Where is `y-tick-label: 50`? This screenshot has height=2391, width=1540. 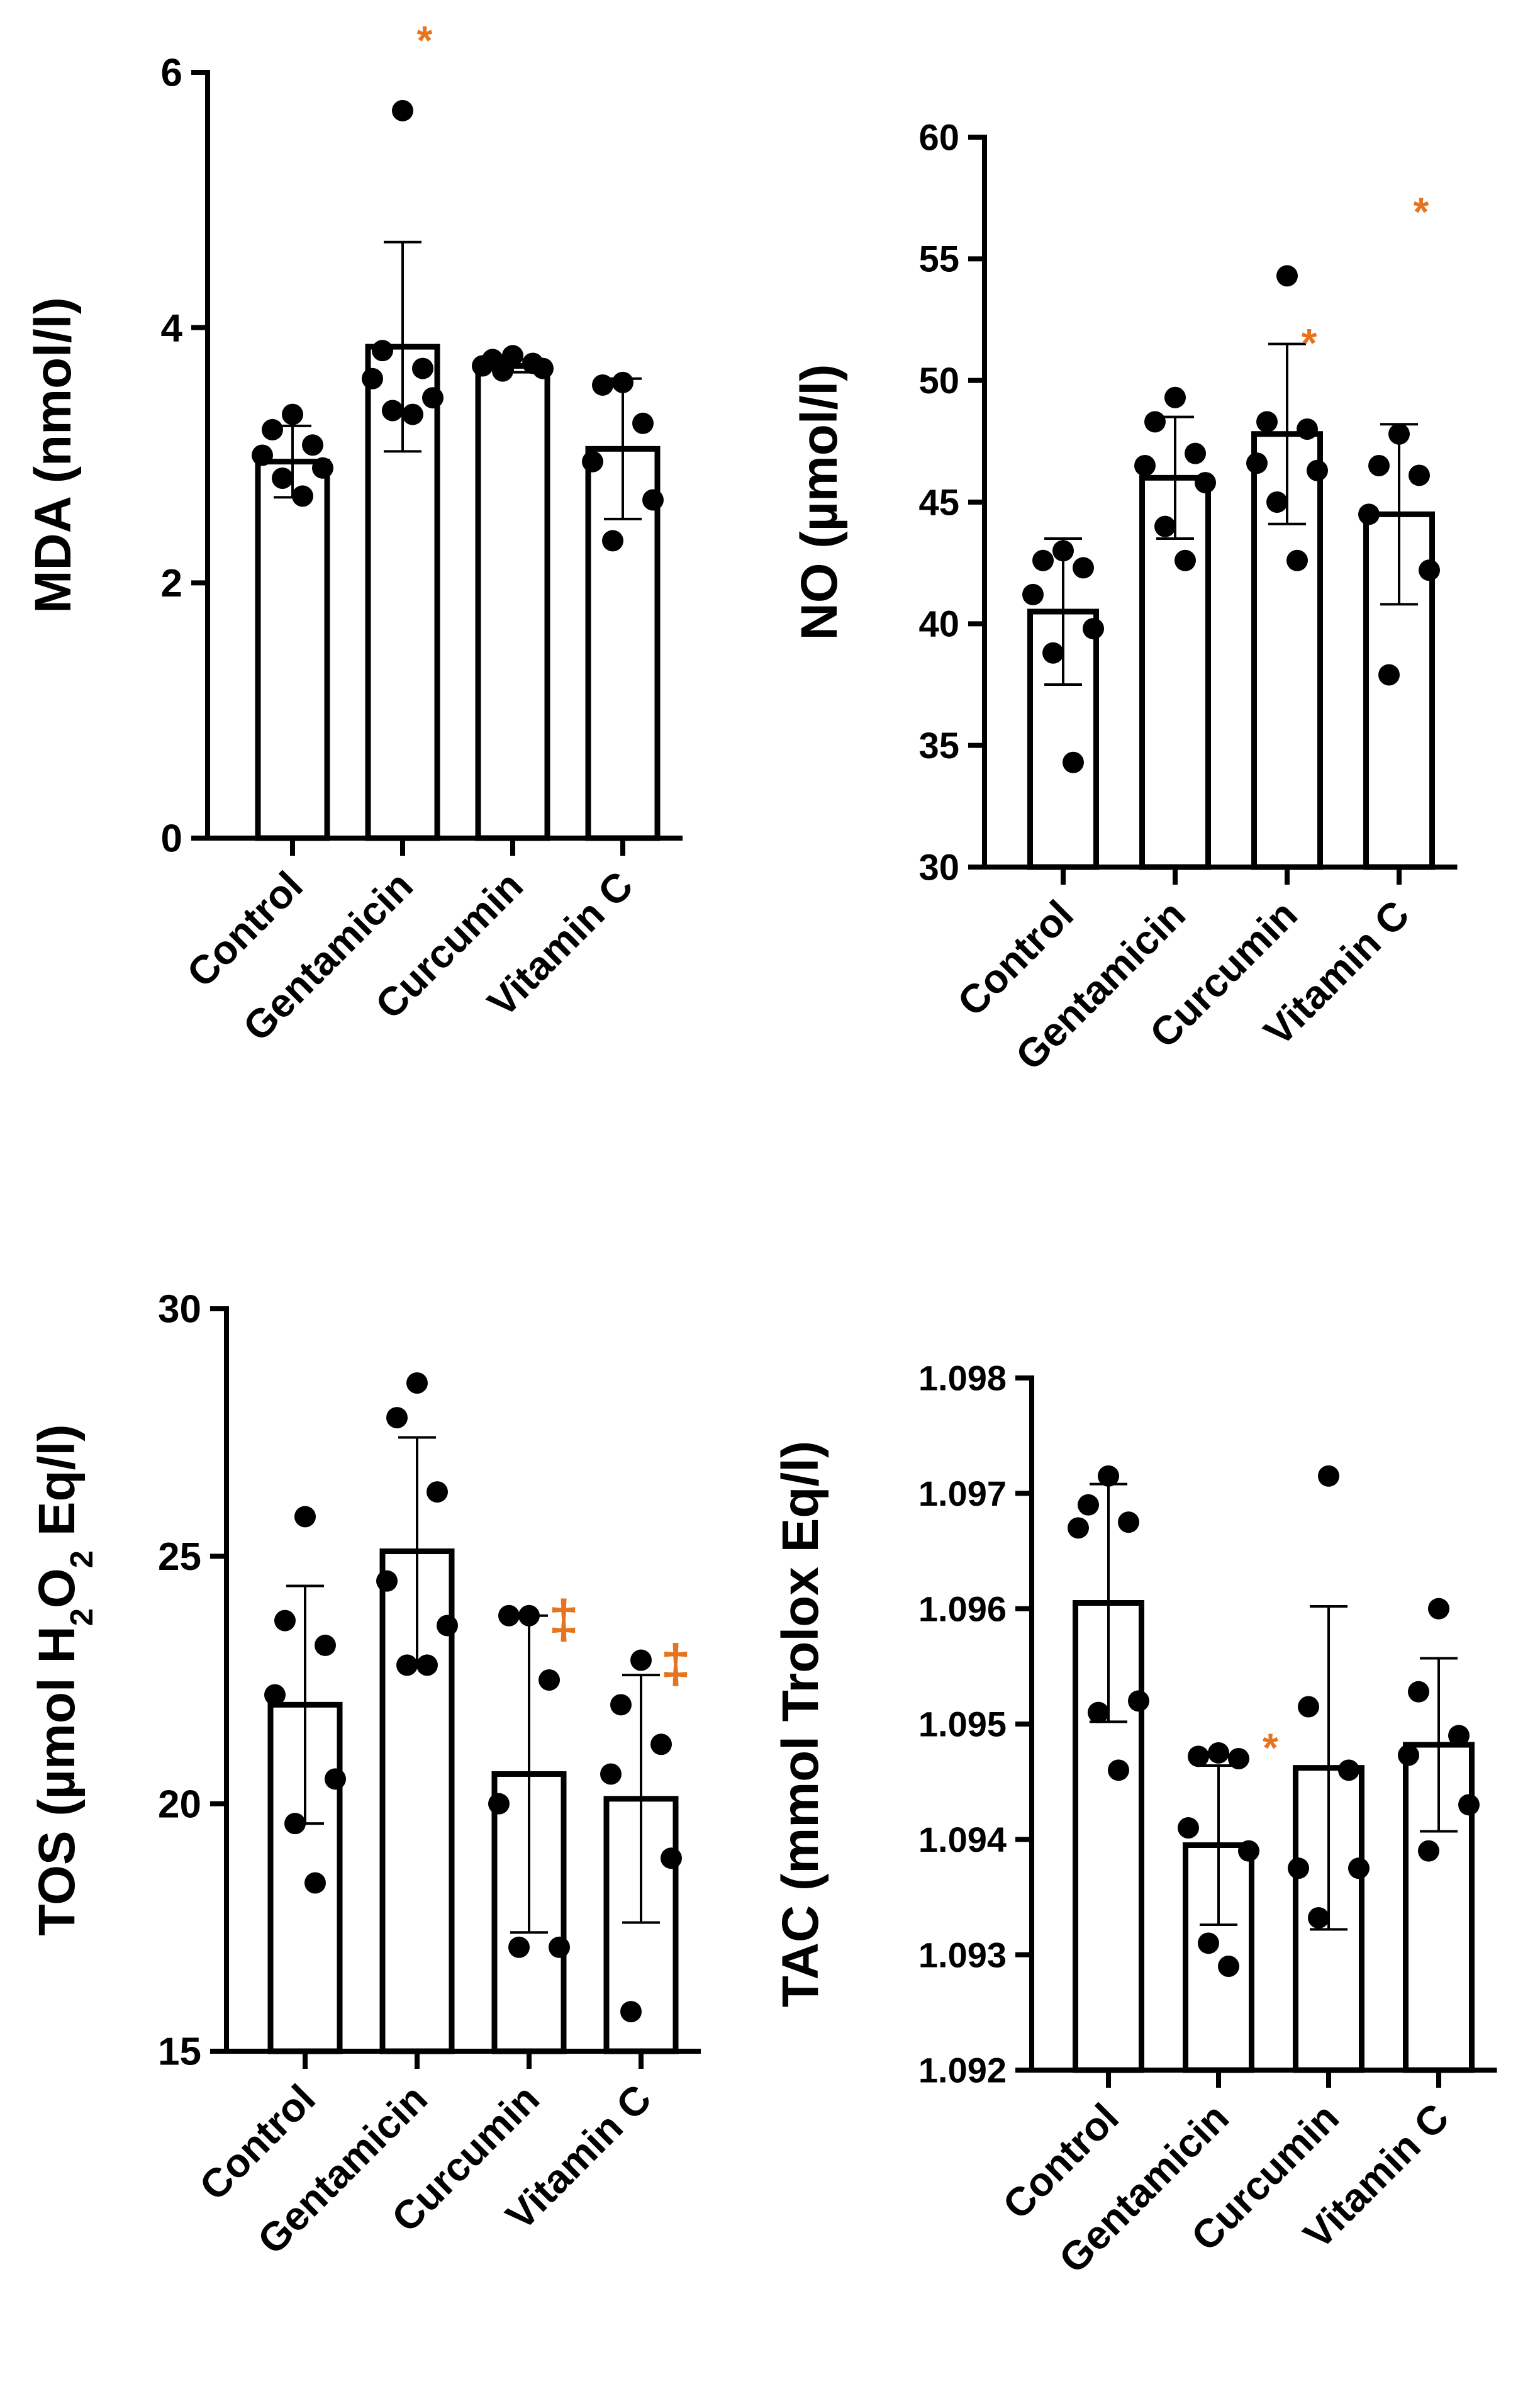 y-tick-label: 50 is located at coordinates (938, 381).